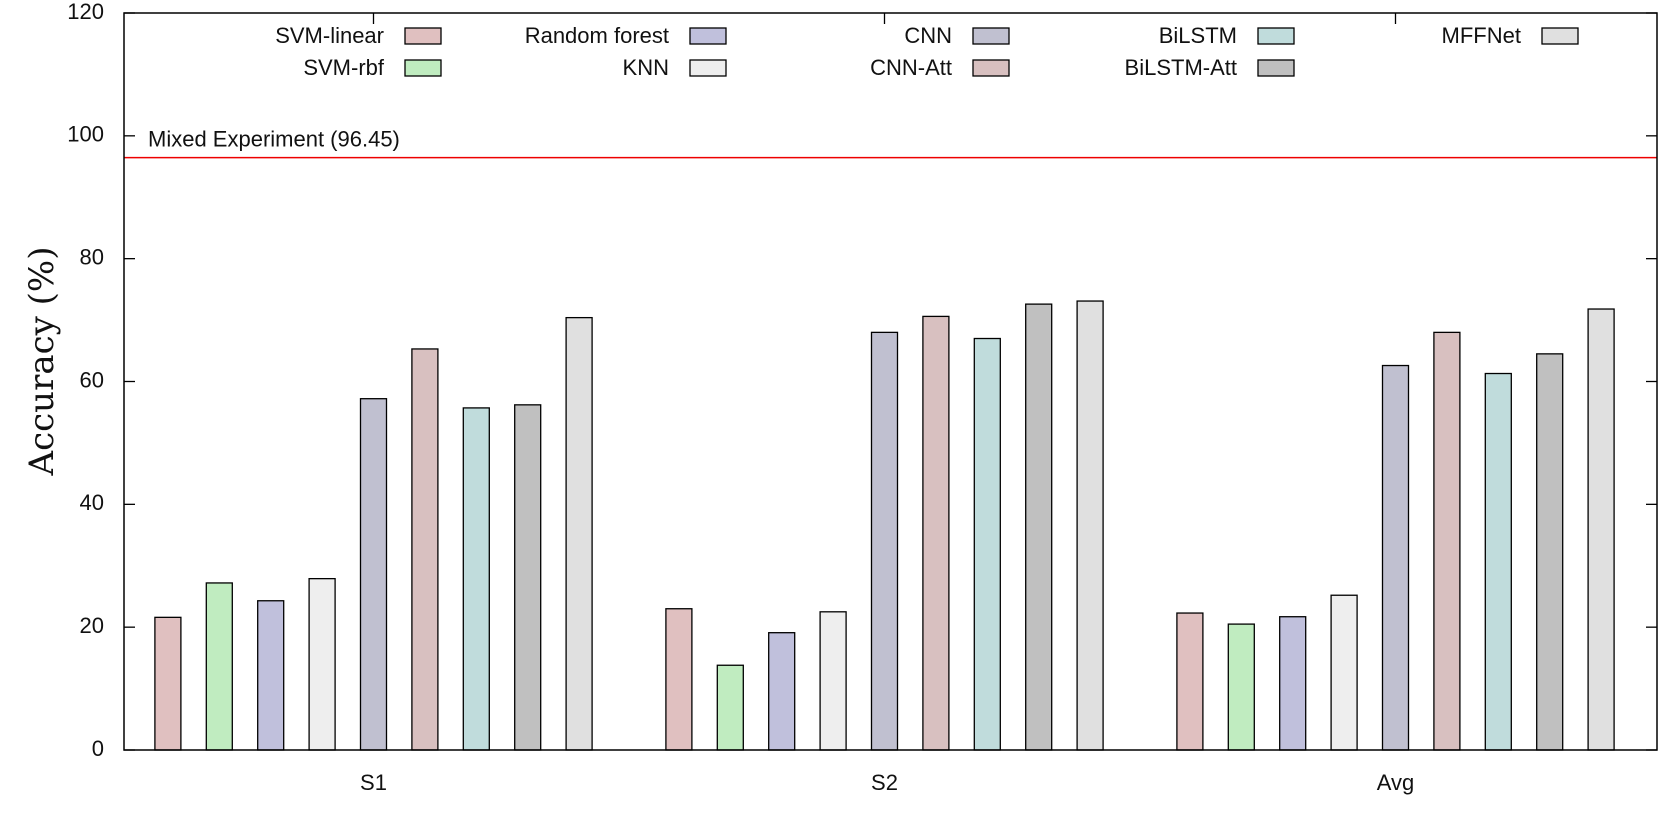  Describe the element at coordinates (1481, 35) in the screenshot. I see `legend-label: MFFNet` at that location.